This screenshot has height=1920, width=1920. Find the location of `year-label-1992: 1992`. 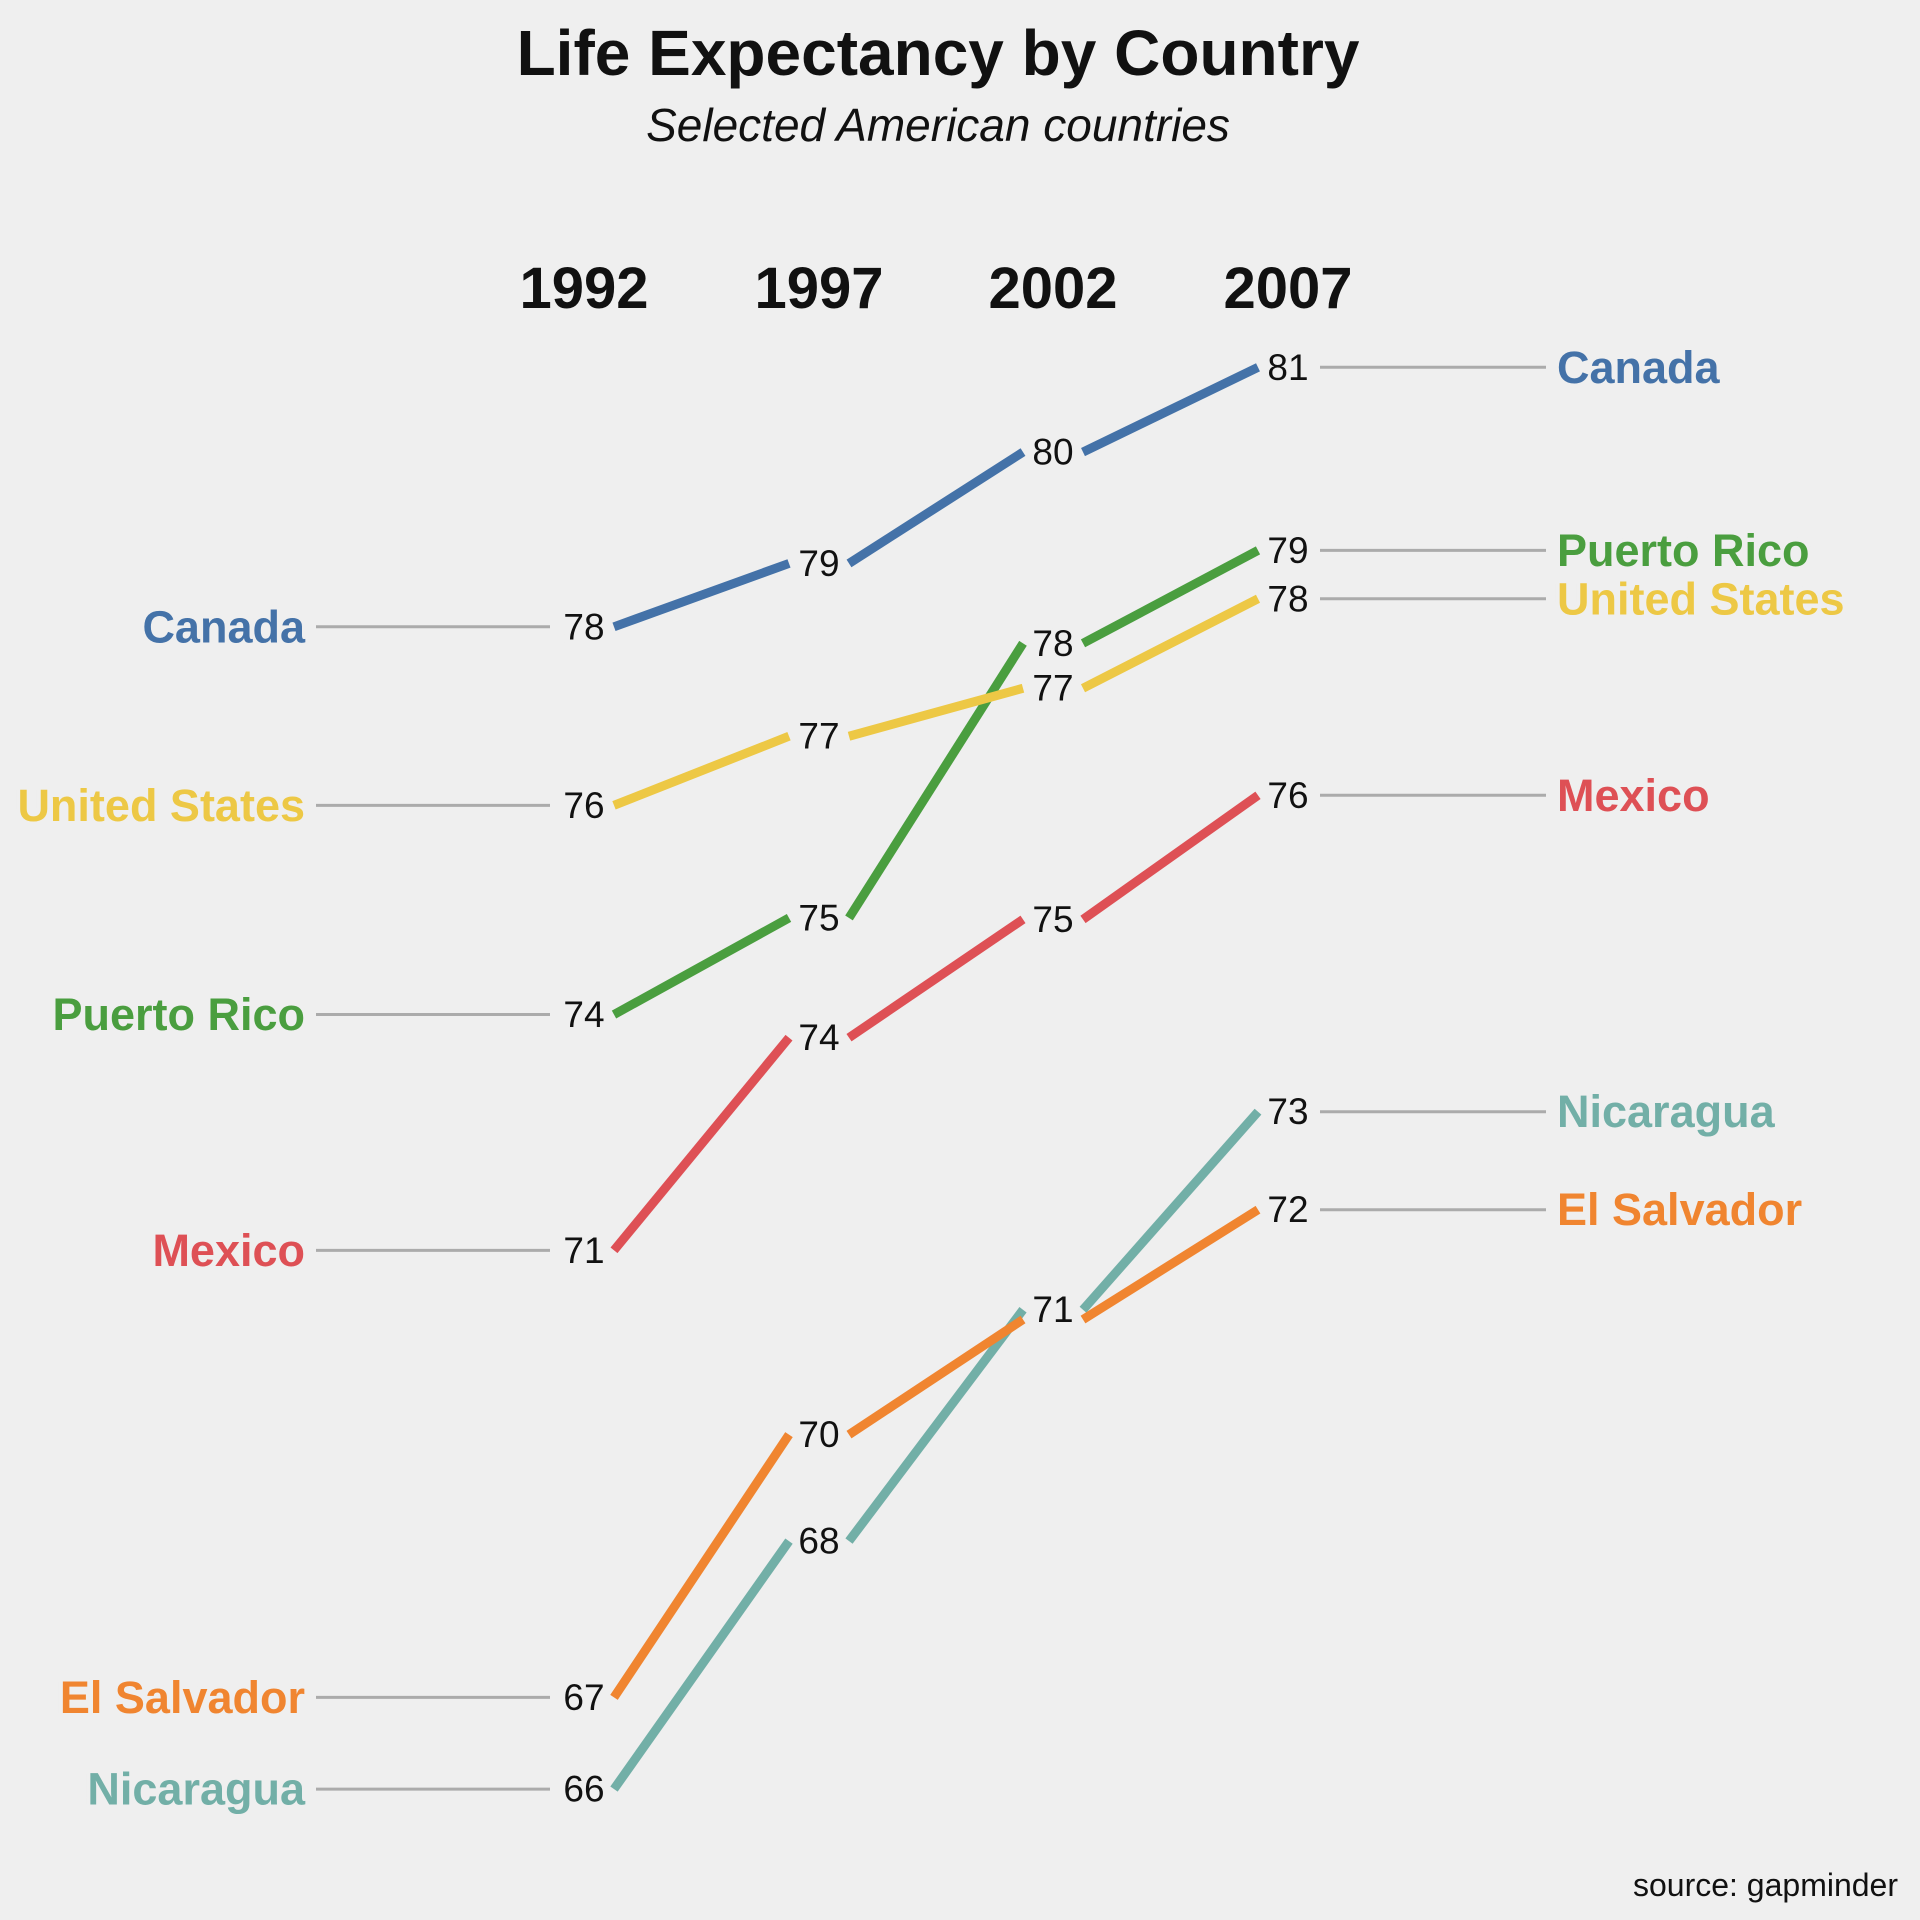

year-label-1992: 1992 is located at coordinates (583, 288).